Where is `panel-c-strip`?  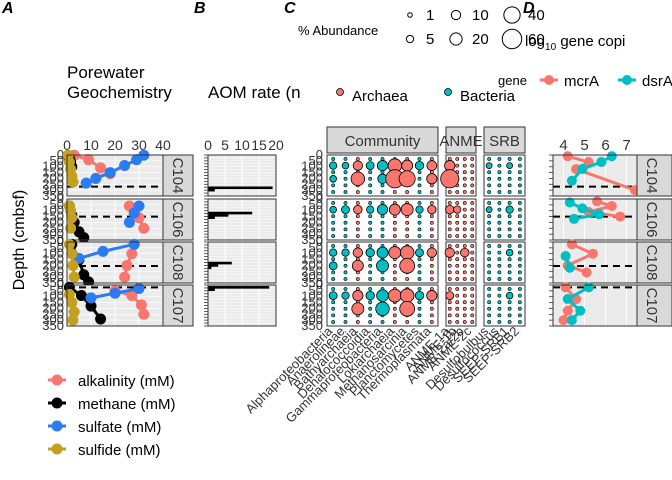 panel-c-strip is located at coordinates (461, 140).